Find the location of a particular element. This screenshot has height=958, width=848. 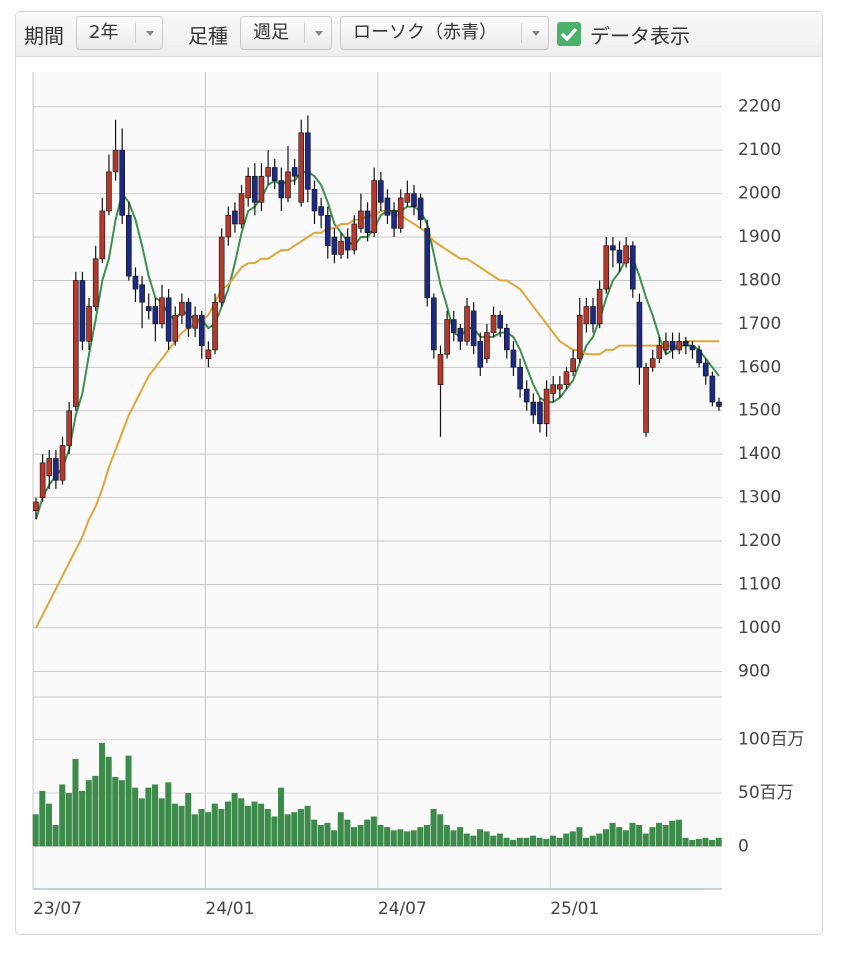

x-tick-label: 25/01 is located at coordinates (574, 909).